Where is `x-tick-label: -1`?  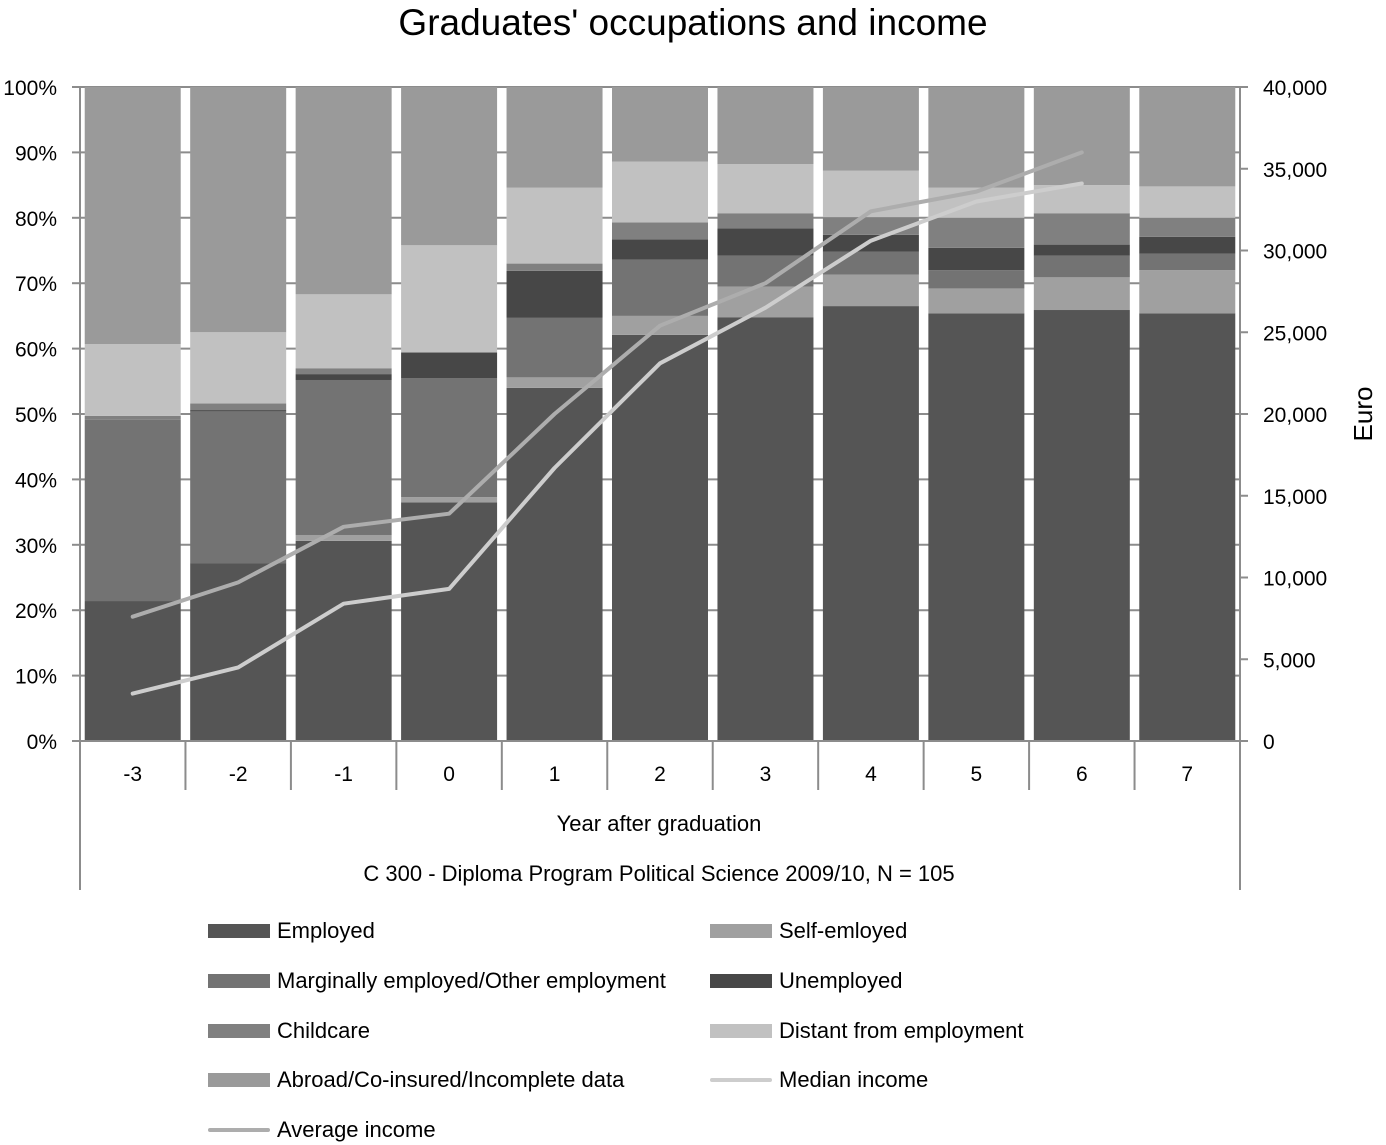 x-tick-label: -1 is located at coordinates (343, 774).